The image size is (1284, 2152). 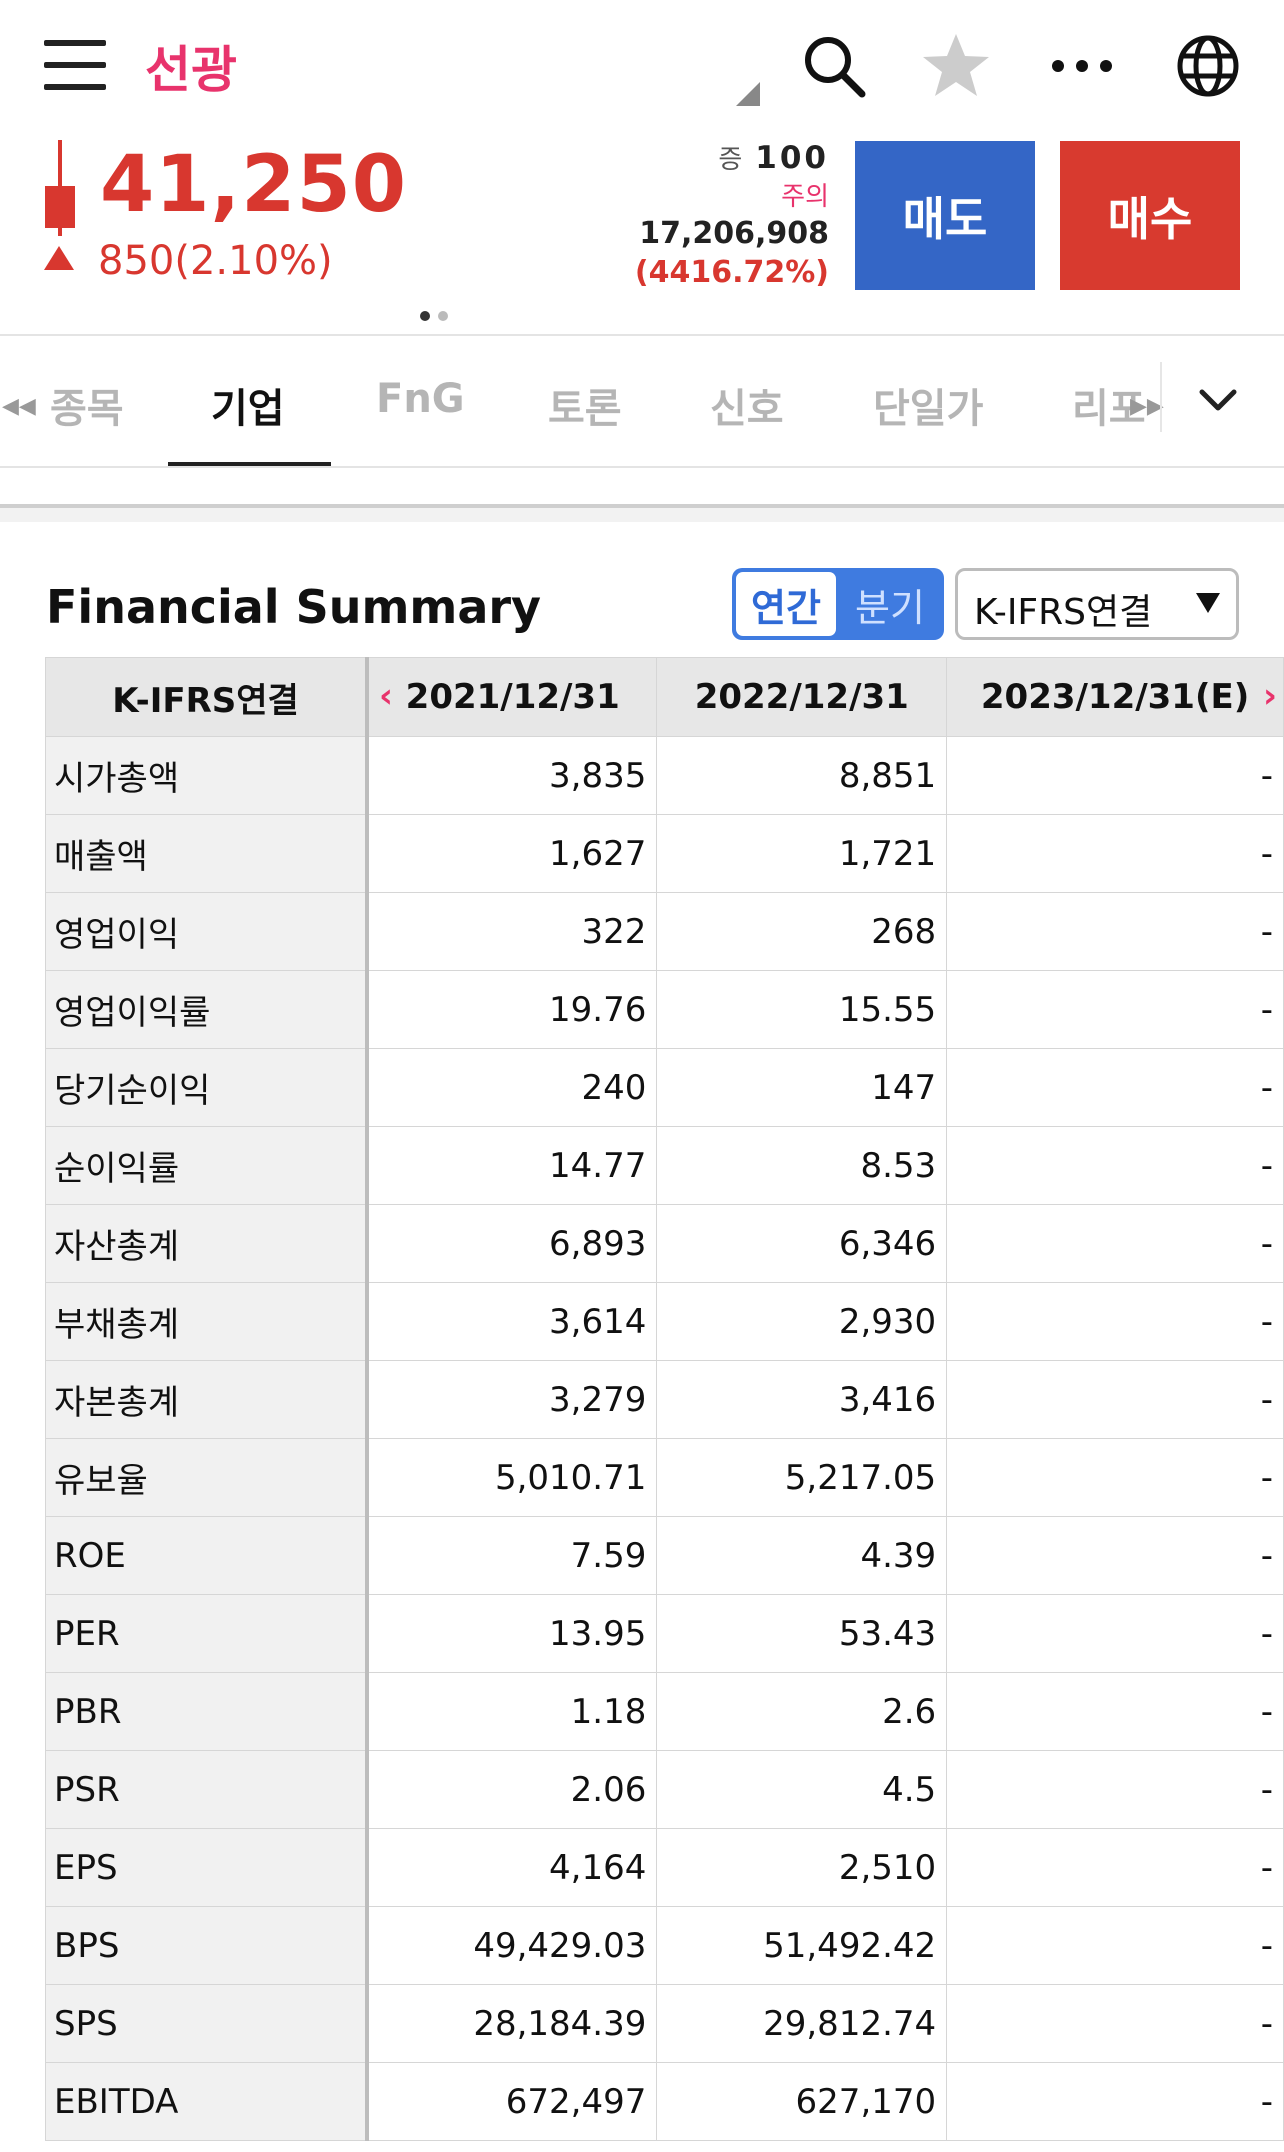 I want to click on accounting-select-value: K-IFRS연결, so click(x=1063, y=612).